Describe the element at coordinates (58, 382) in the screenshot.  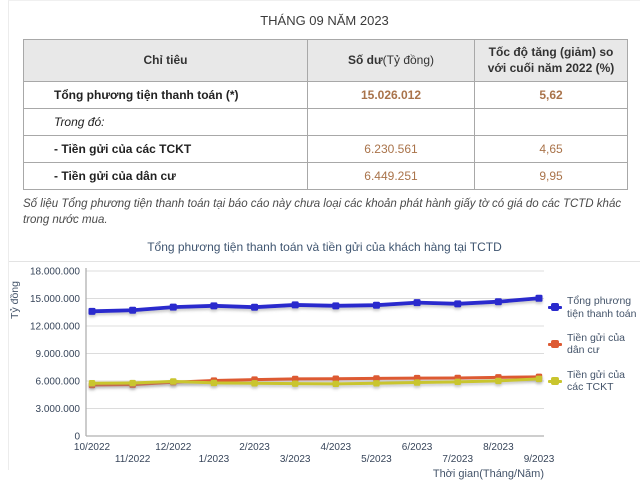
I see `y-tick-label: 6.000.000` at that location.